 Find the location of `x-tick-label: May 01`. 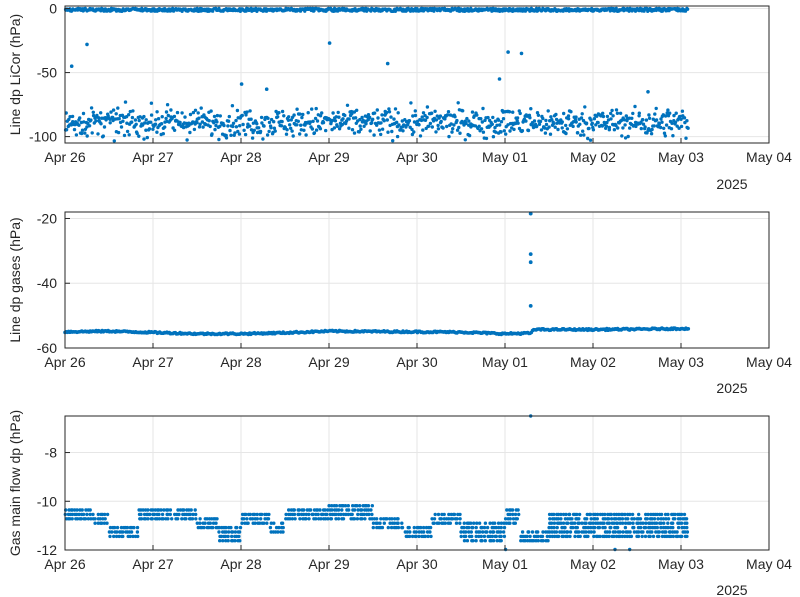

x-tick-label: May 01 is located at coordinates (505, 362).